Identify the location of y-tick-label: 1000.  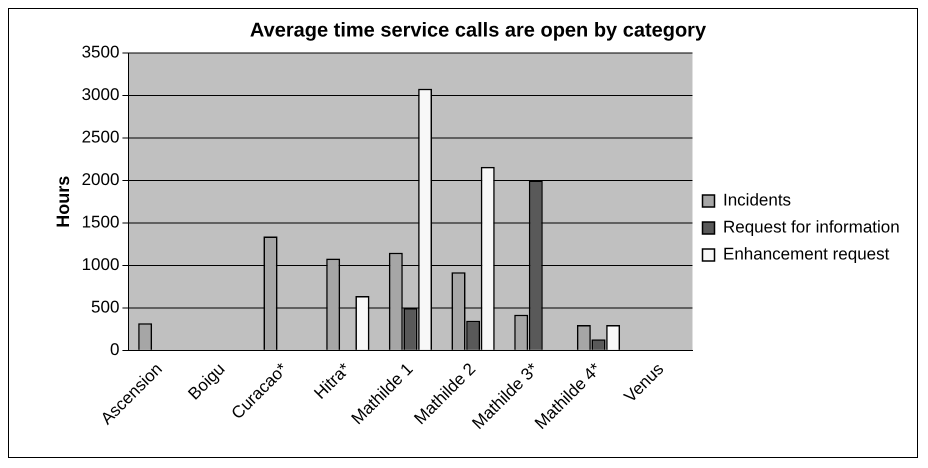
(101, 264).